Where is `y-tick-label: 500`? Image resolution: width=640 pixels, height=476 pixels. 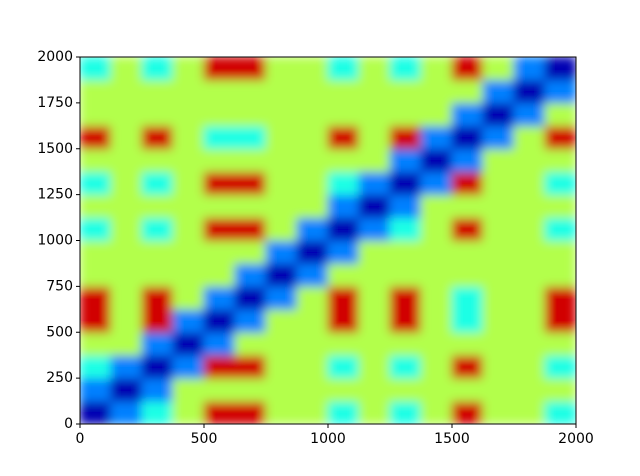
y-tick-label: 500 is located at coordinates (59, 332).